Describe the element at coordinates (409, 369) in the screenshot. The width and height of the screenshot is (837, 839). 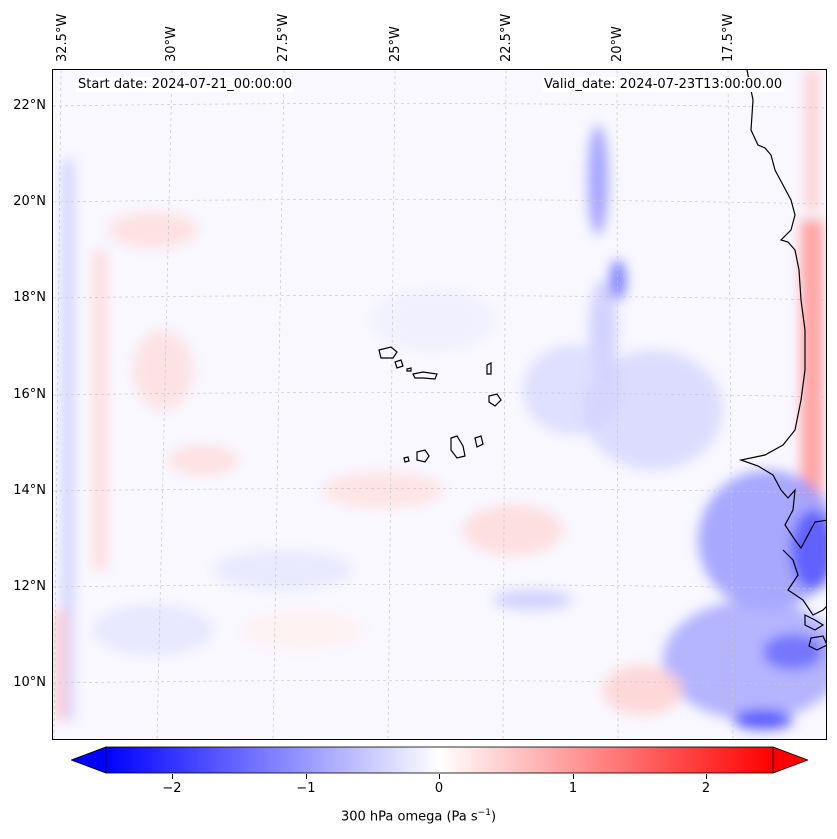
I see `island-santa-luzia` at that location.